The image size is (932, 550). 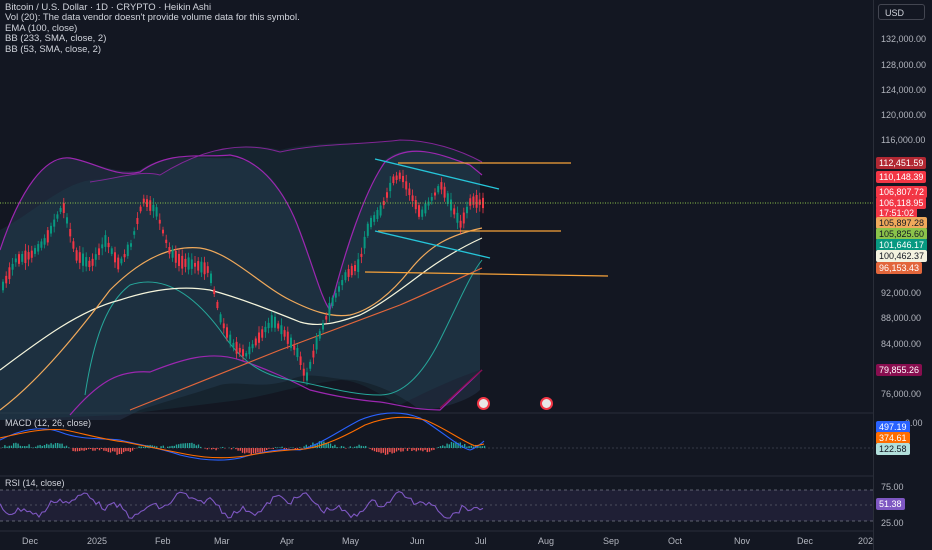 What do you see at coordinates (53, 49) in the screenshot?
I see `bb53-indicator-label: BB (53, SMA, close, 2)` at bounding box center [53, 49].